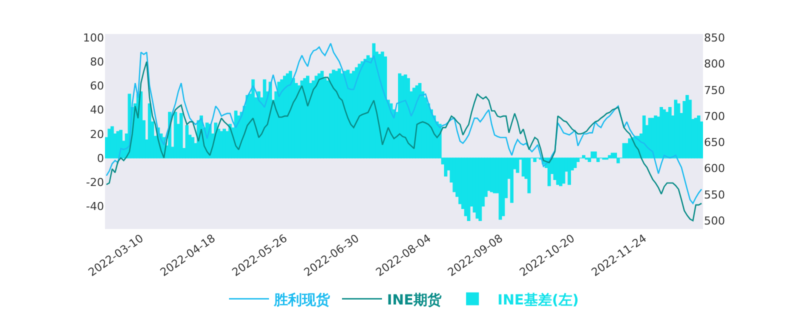 The image size is (789, 327). I want to click on legend-label: 胜利现货, so click(302, 300).